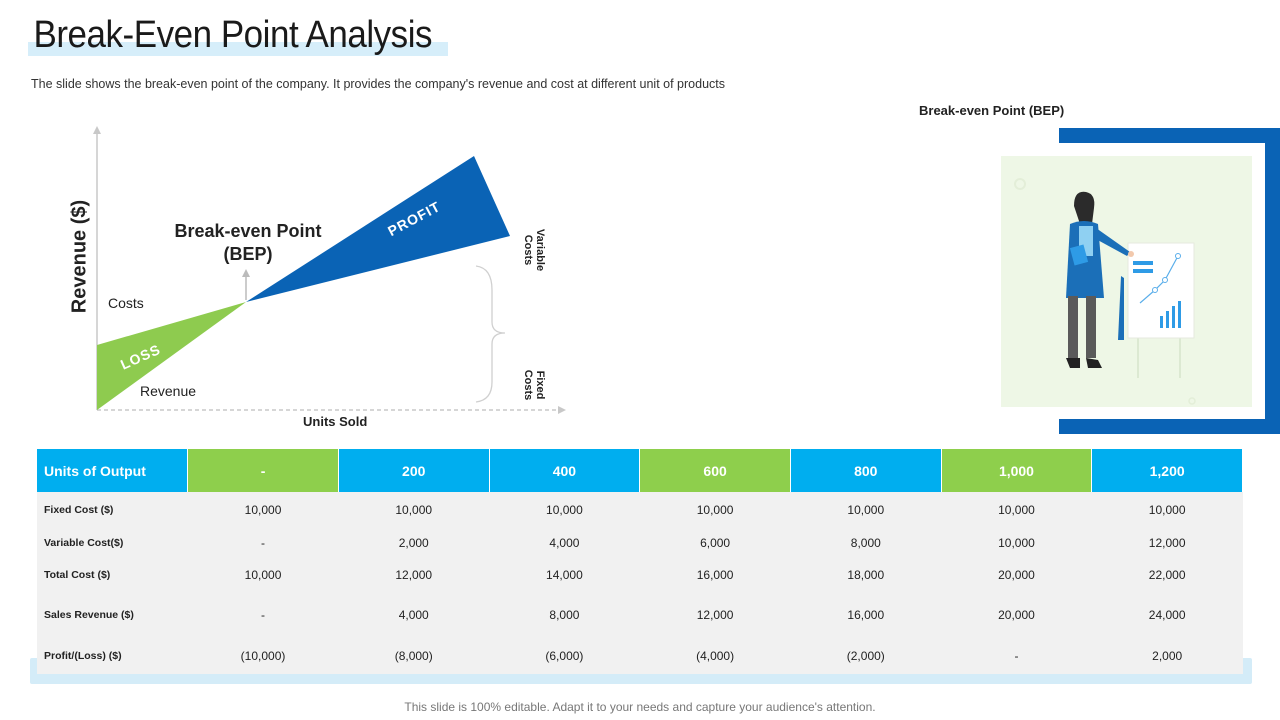 Image resolution: width=1280 pixels, height=720 pixels. I want to click on bep-arrow-head, so click(246, 273).